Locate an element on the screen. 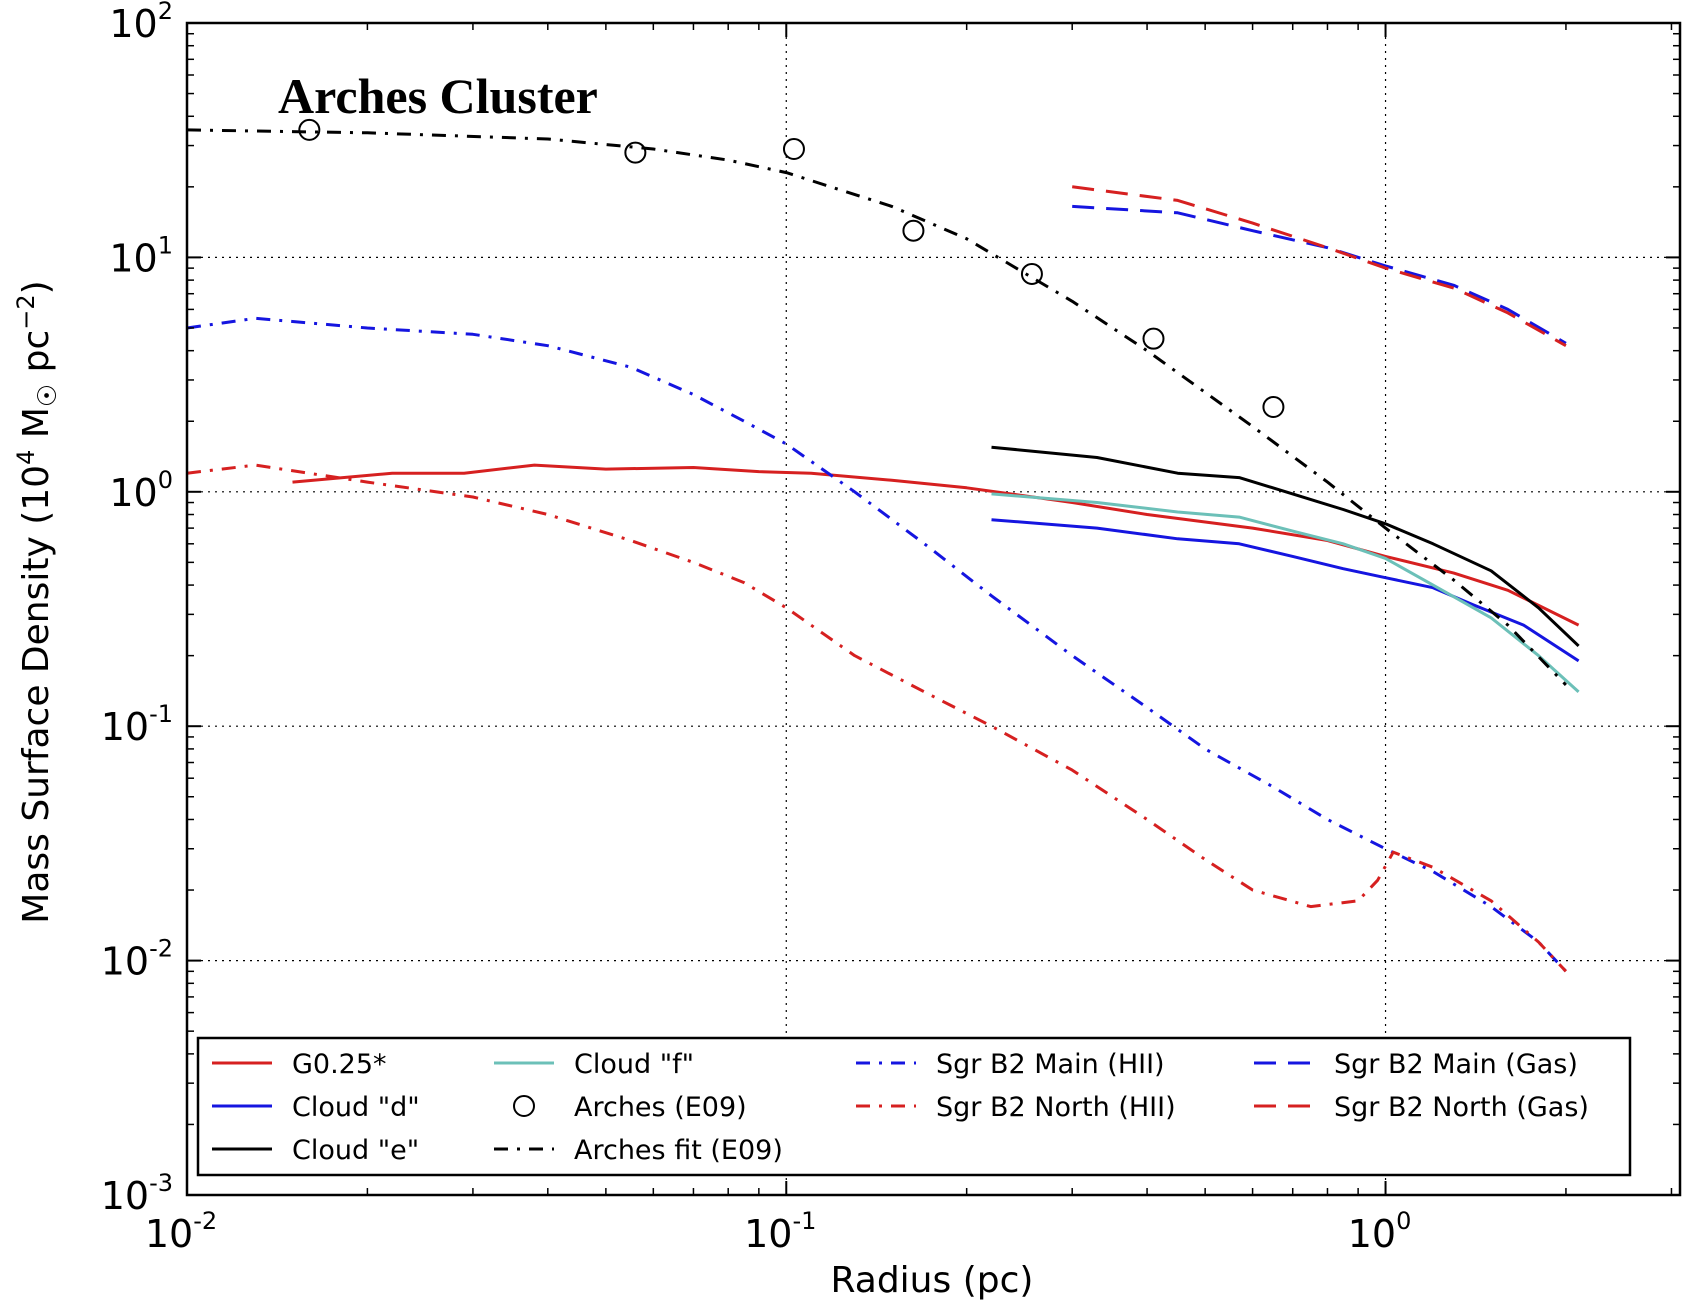 This screenshot has width=1695, height=1303. y-tick-label: 10⁻² is located at coordinates (137, 959).